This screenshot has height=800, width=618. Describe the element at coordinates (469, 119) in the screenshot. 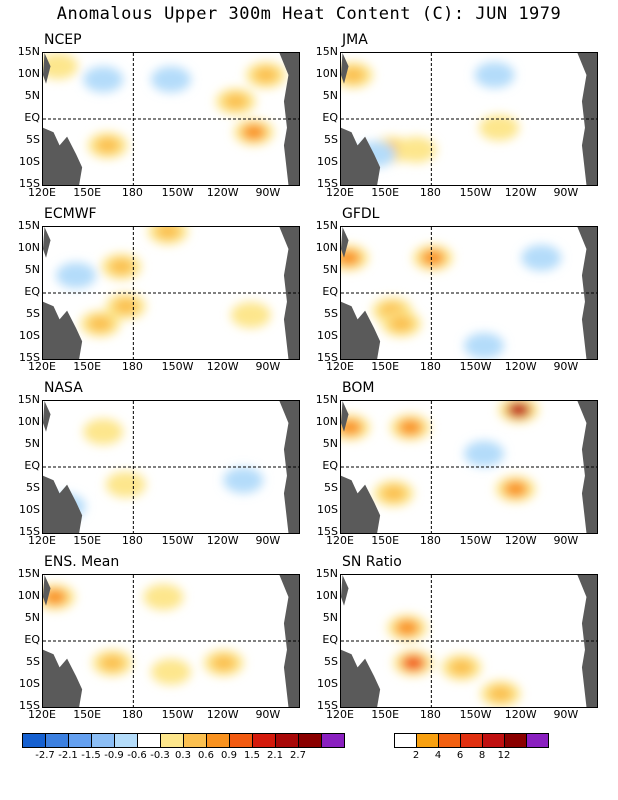

I see `map-panel-jma` at that location.